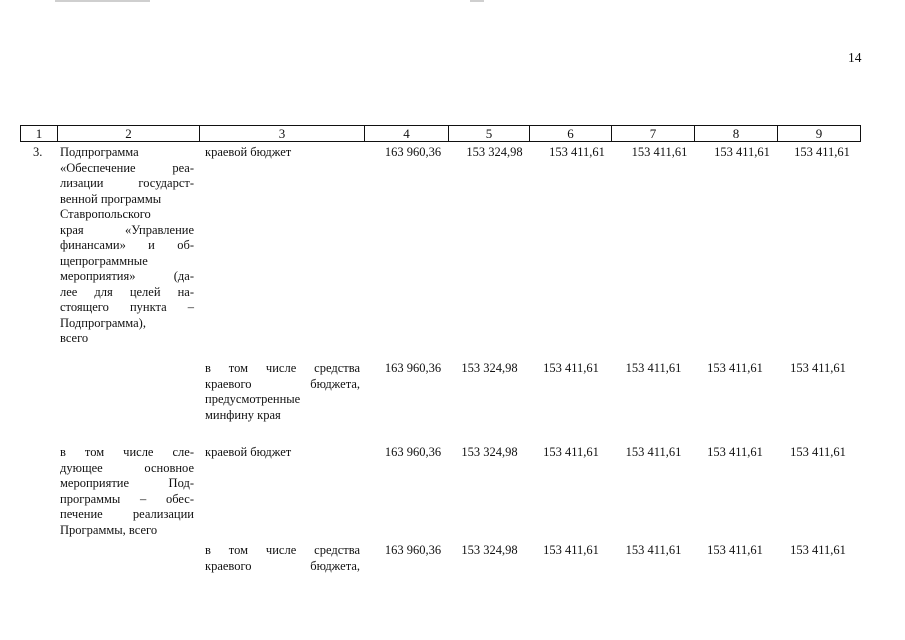  Describe the element at coordinates (819, 133) in the screenshot. I see `column-header: 9` at that location.